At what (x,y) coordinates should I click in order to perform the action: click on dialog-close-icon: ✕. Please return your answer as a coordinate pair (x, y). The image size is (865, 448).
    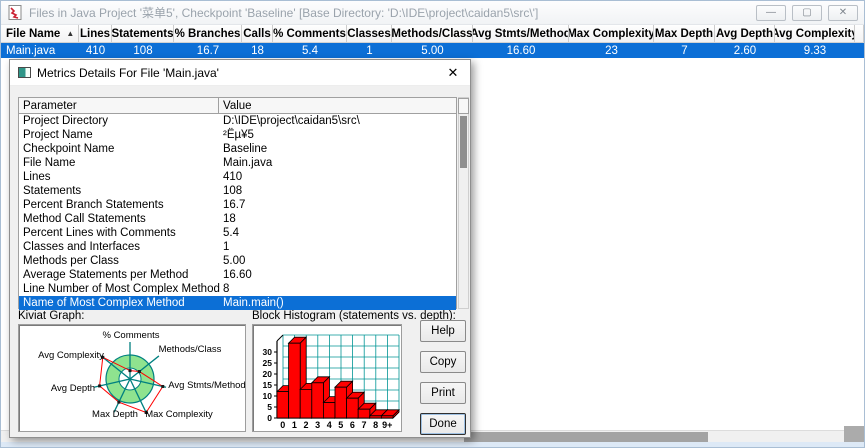
    Looking at the image, I should click on (453, 72).